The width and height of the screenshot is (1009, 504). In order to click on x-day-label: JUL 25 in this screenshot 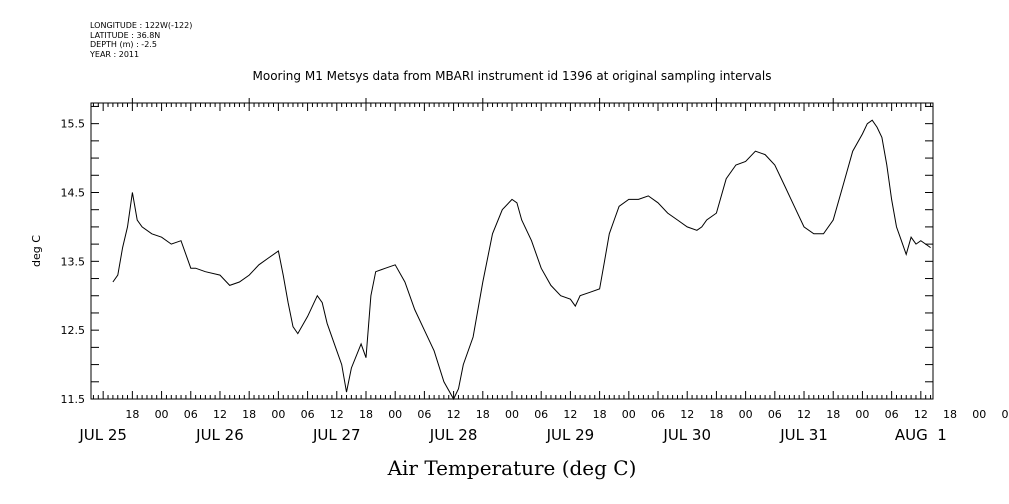, I will do `click(102, 435)`.